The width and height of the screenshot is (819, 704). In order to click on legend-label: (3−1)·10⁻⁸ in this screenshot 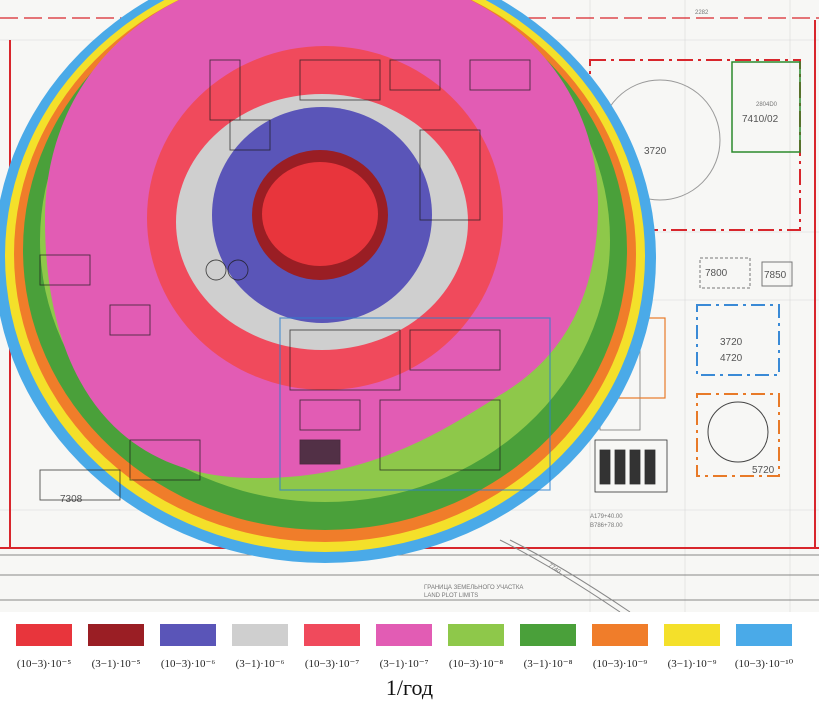, I will do `click(548, 664)`.